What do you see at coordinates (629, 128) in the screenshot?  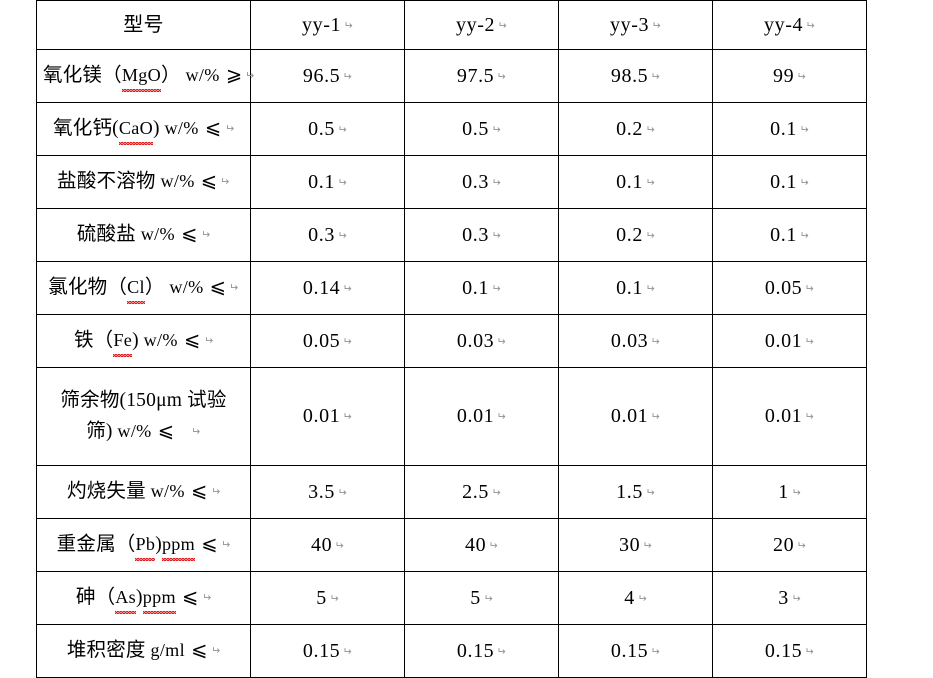 I see `cell-value: 0.2` at bounding box center [629, 128].